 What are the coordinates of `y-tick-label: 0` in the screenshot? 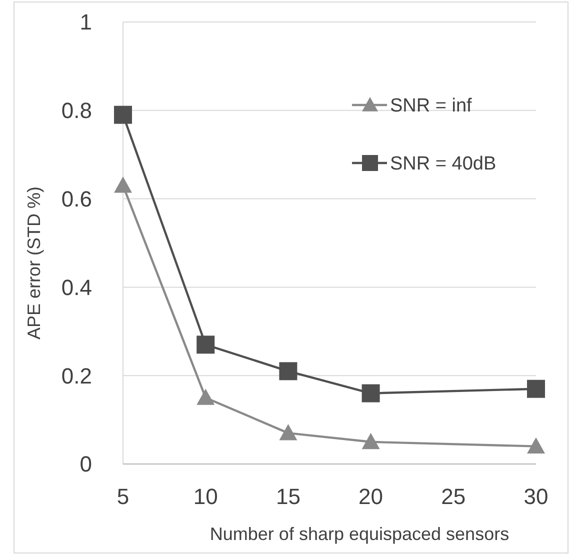 It's located at (86, 464).